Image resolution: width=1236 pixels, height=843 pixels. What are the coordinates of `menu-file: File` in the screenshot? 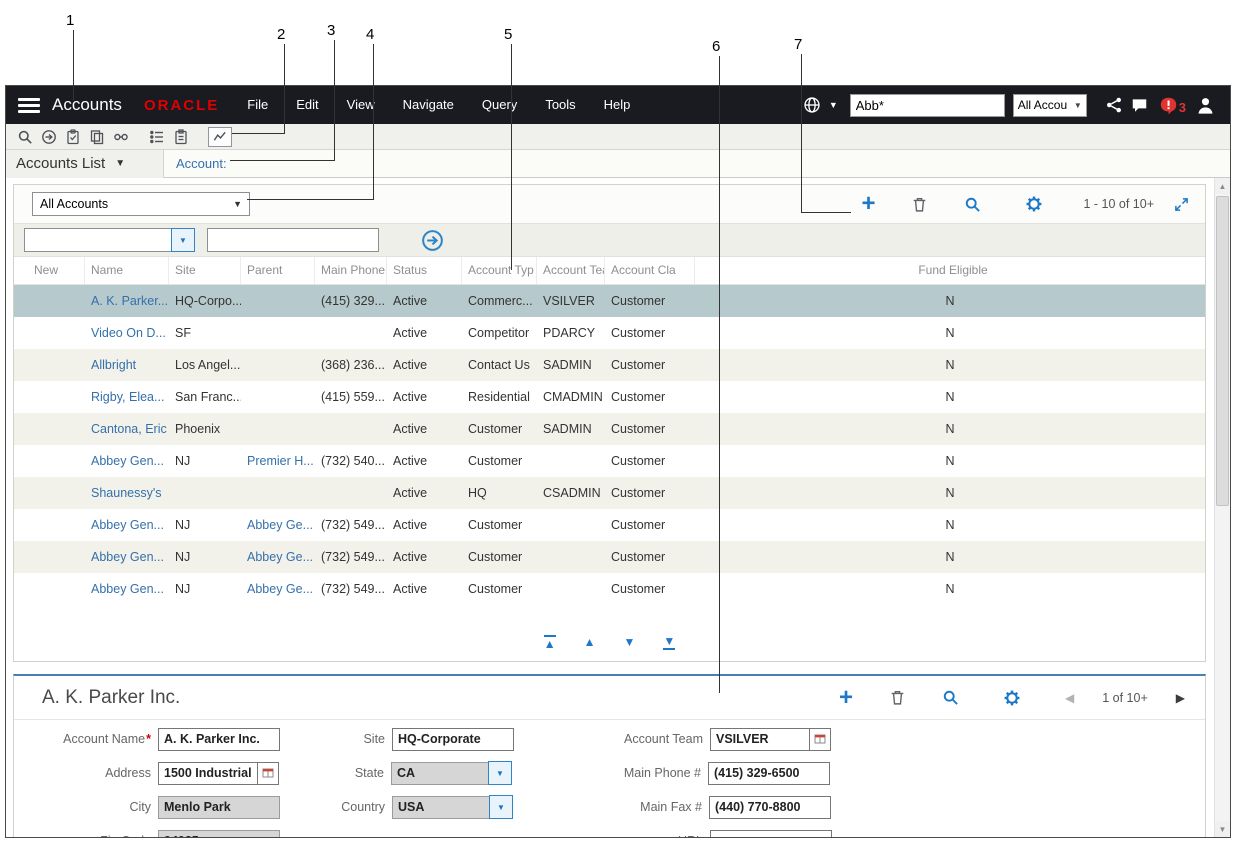 It's located at (258, 104).